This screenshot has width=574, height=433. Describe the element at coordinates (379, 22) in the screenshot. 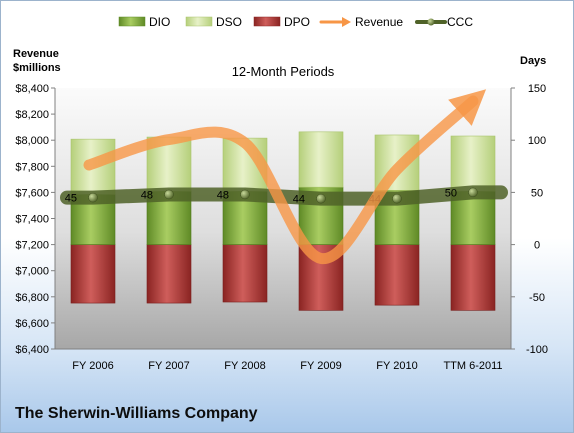

I see `legend-label-revenue: Revenue` at that location.